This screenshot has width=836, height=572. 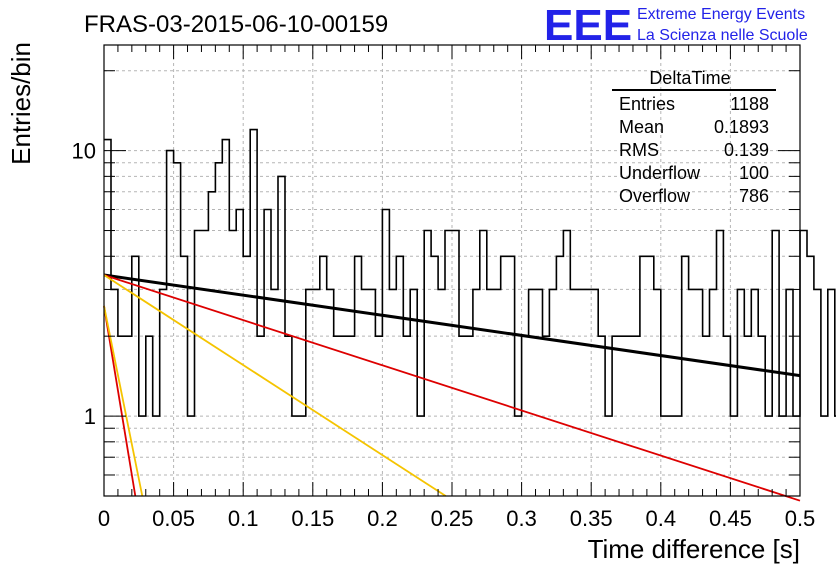 What do you see at coordinates (236, 24) in the screenshot?
I see `chart-title: FRAS-03-2015-06-10-00159` at bounding box center [236, 24].